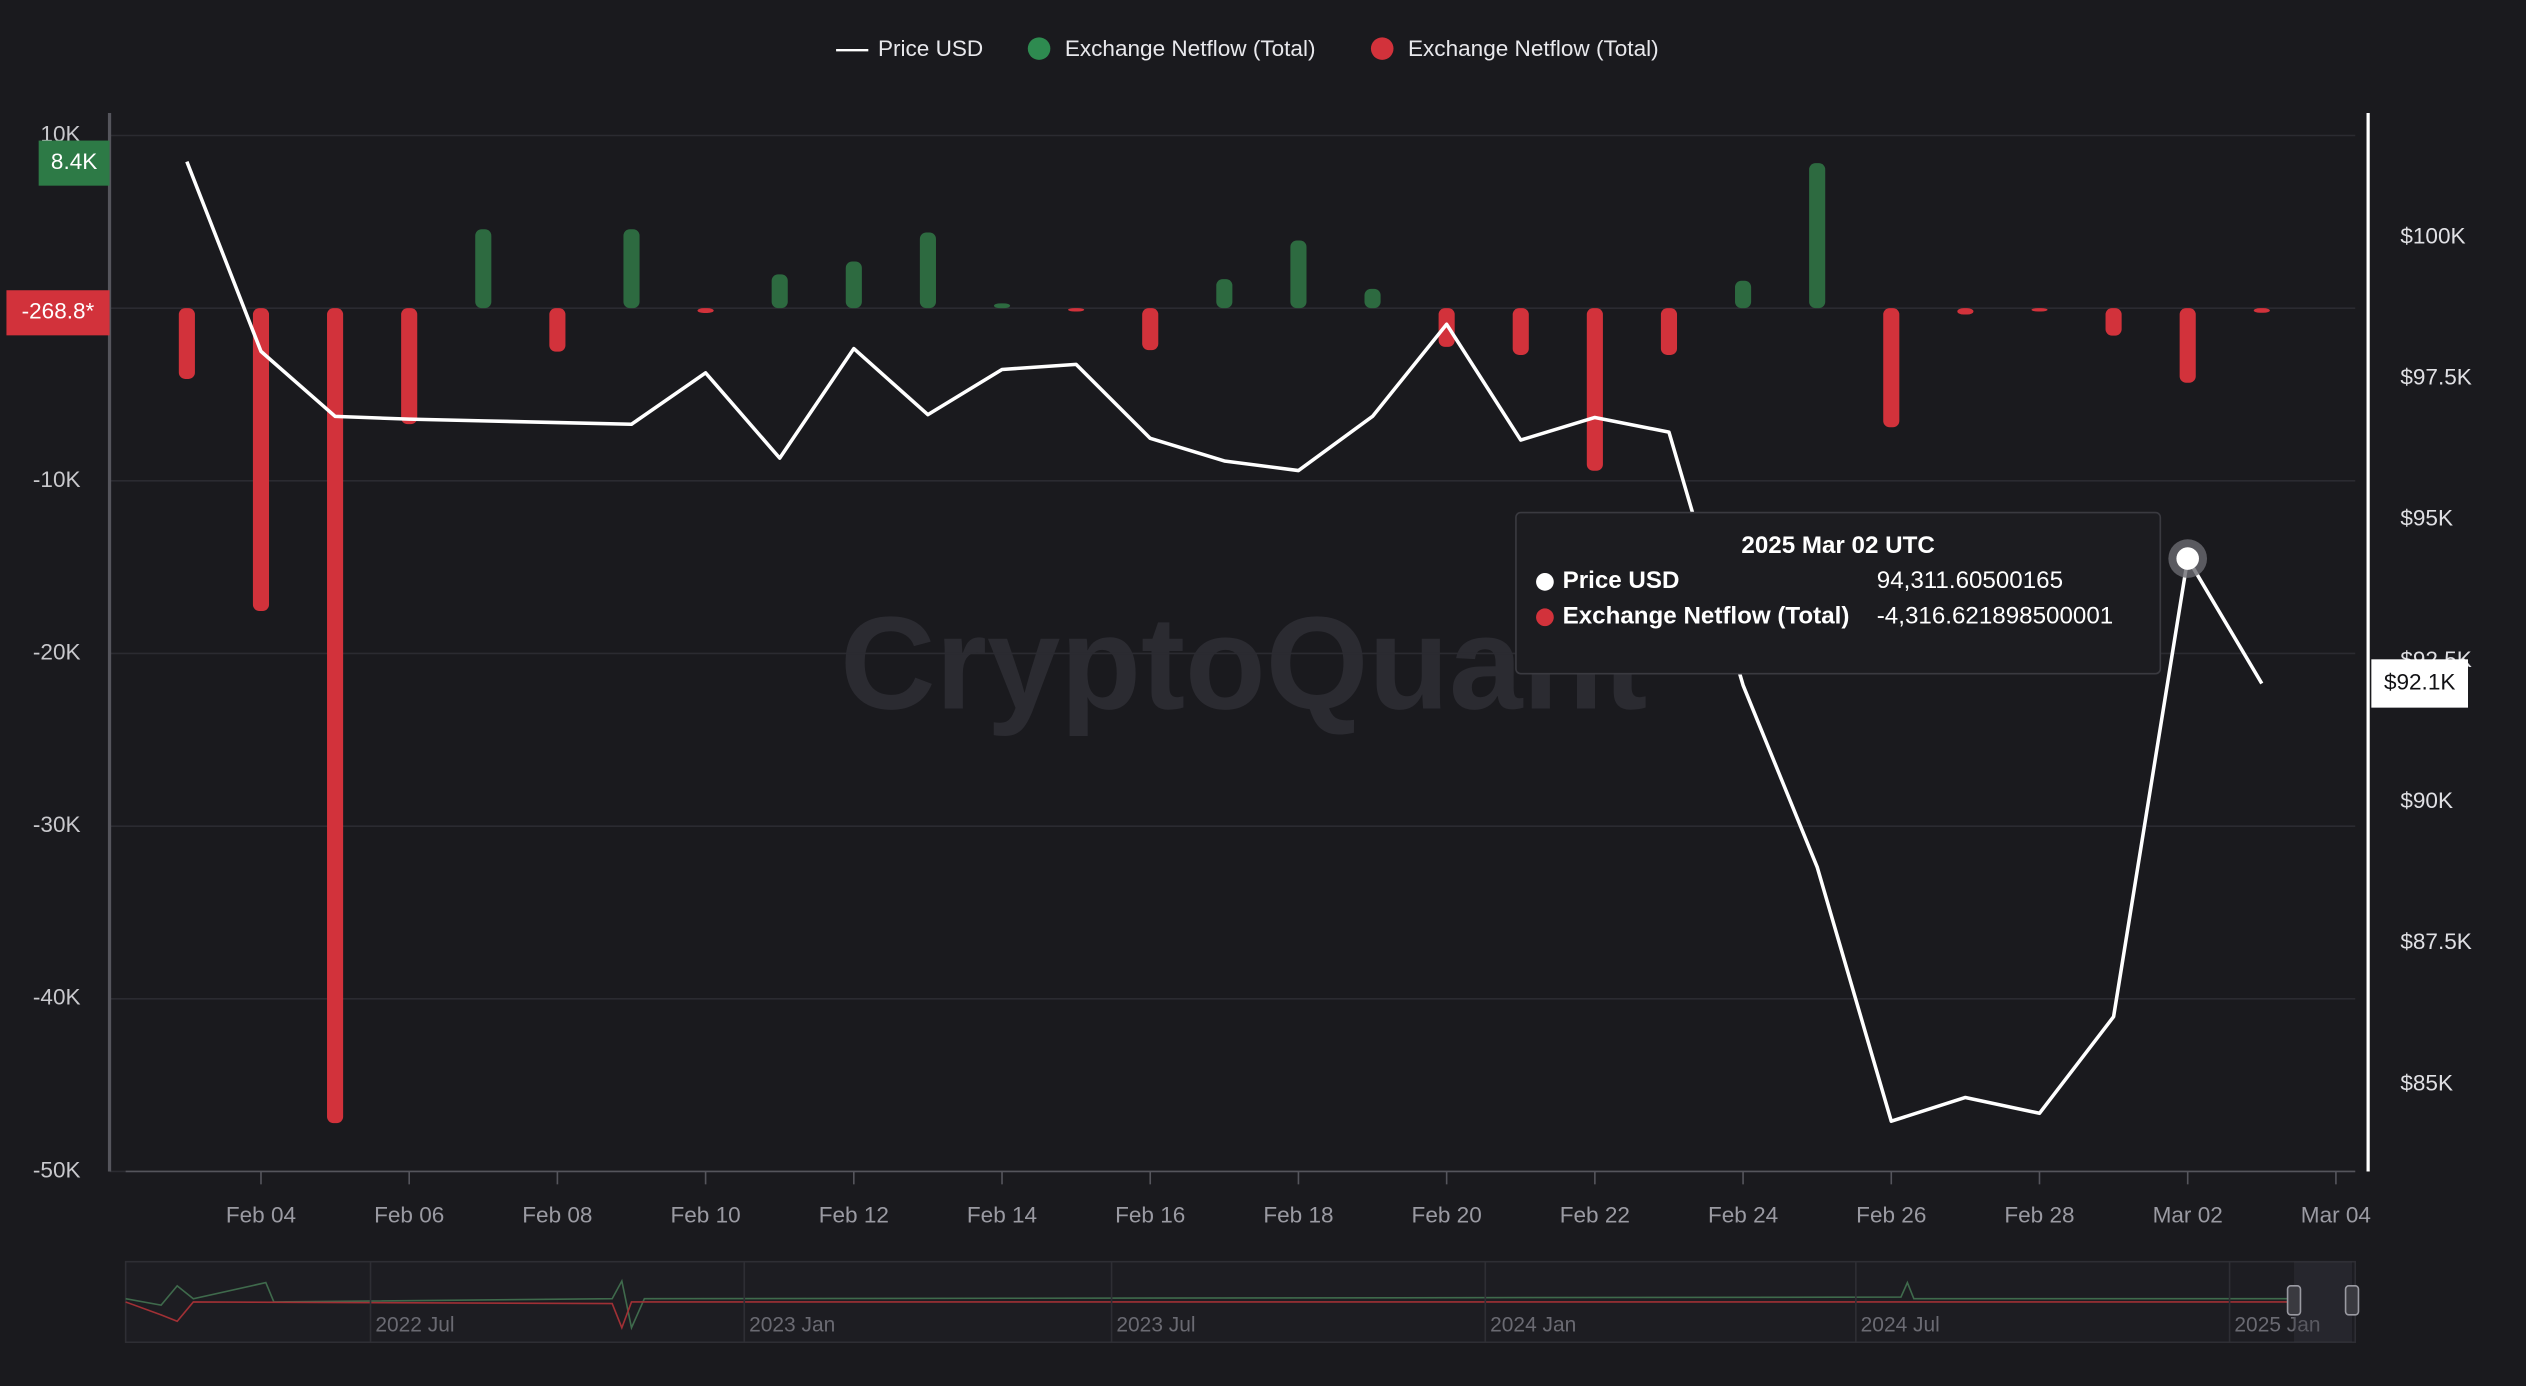 This screenshot has width=2526, height=1386. Describe the element at coordinates (57, 997) in the screenshot. I see `y-tick-label: -40K` at that location.